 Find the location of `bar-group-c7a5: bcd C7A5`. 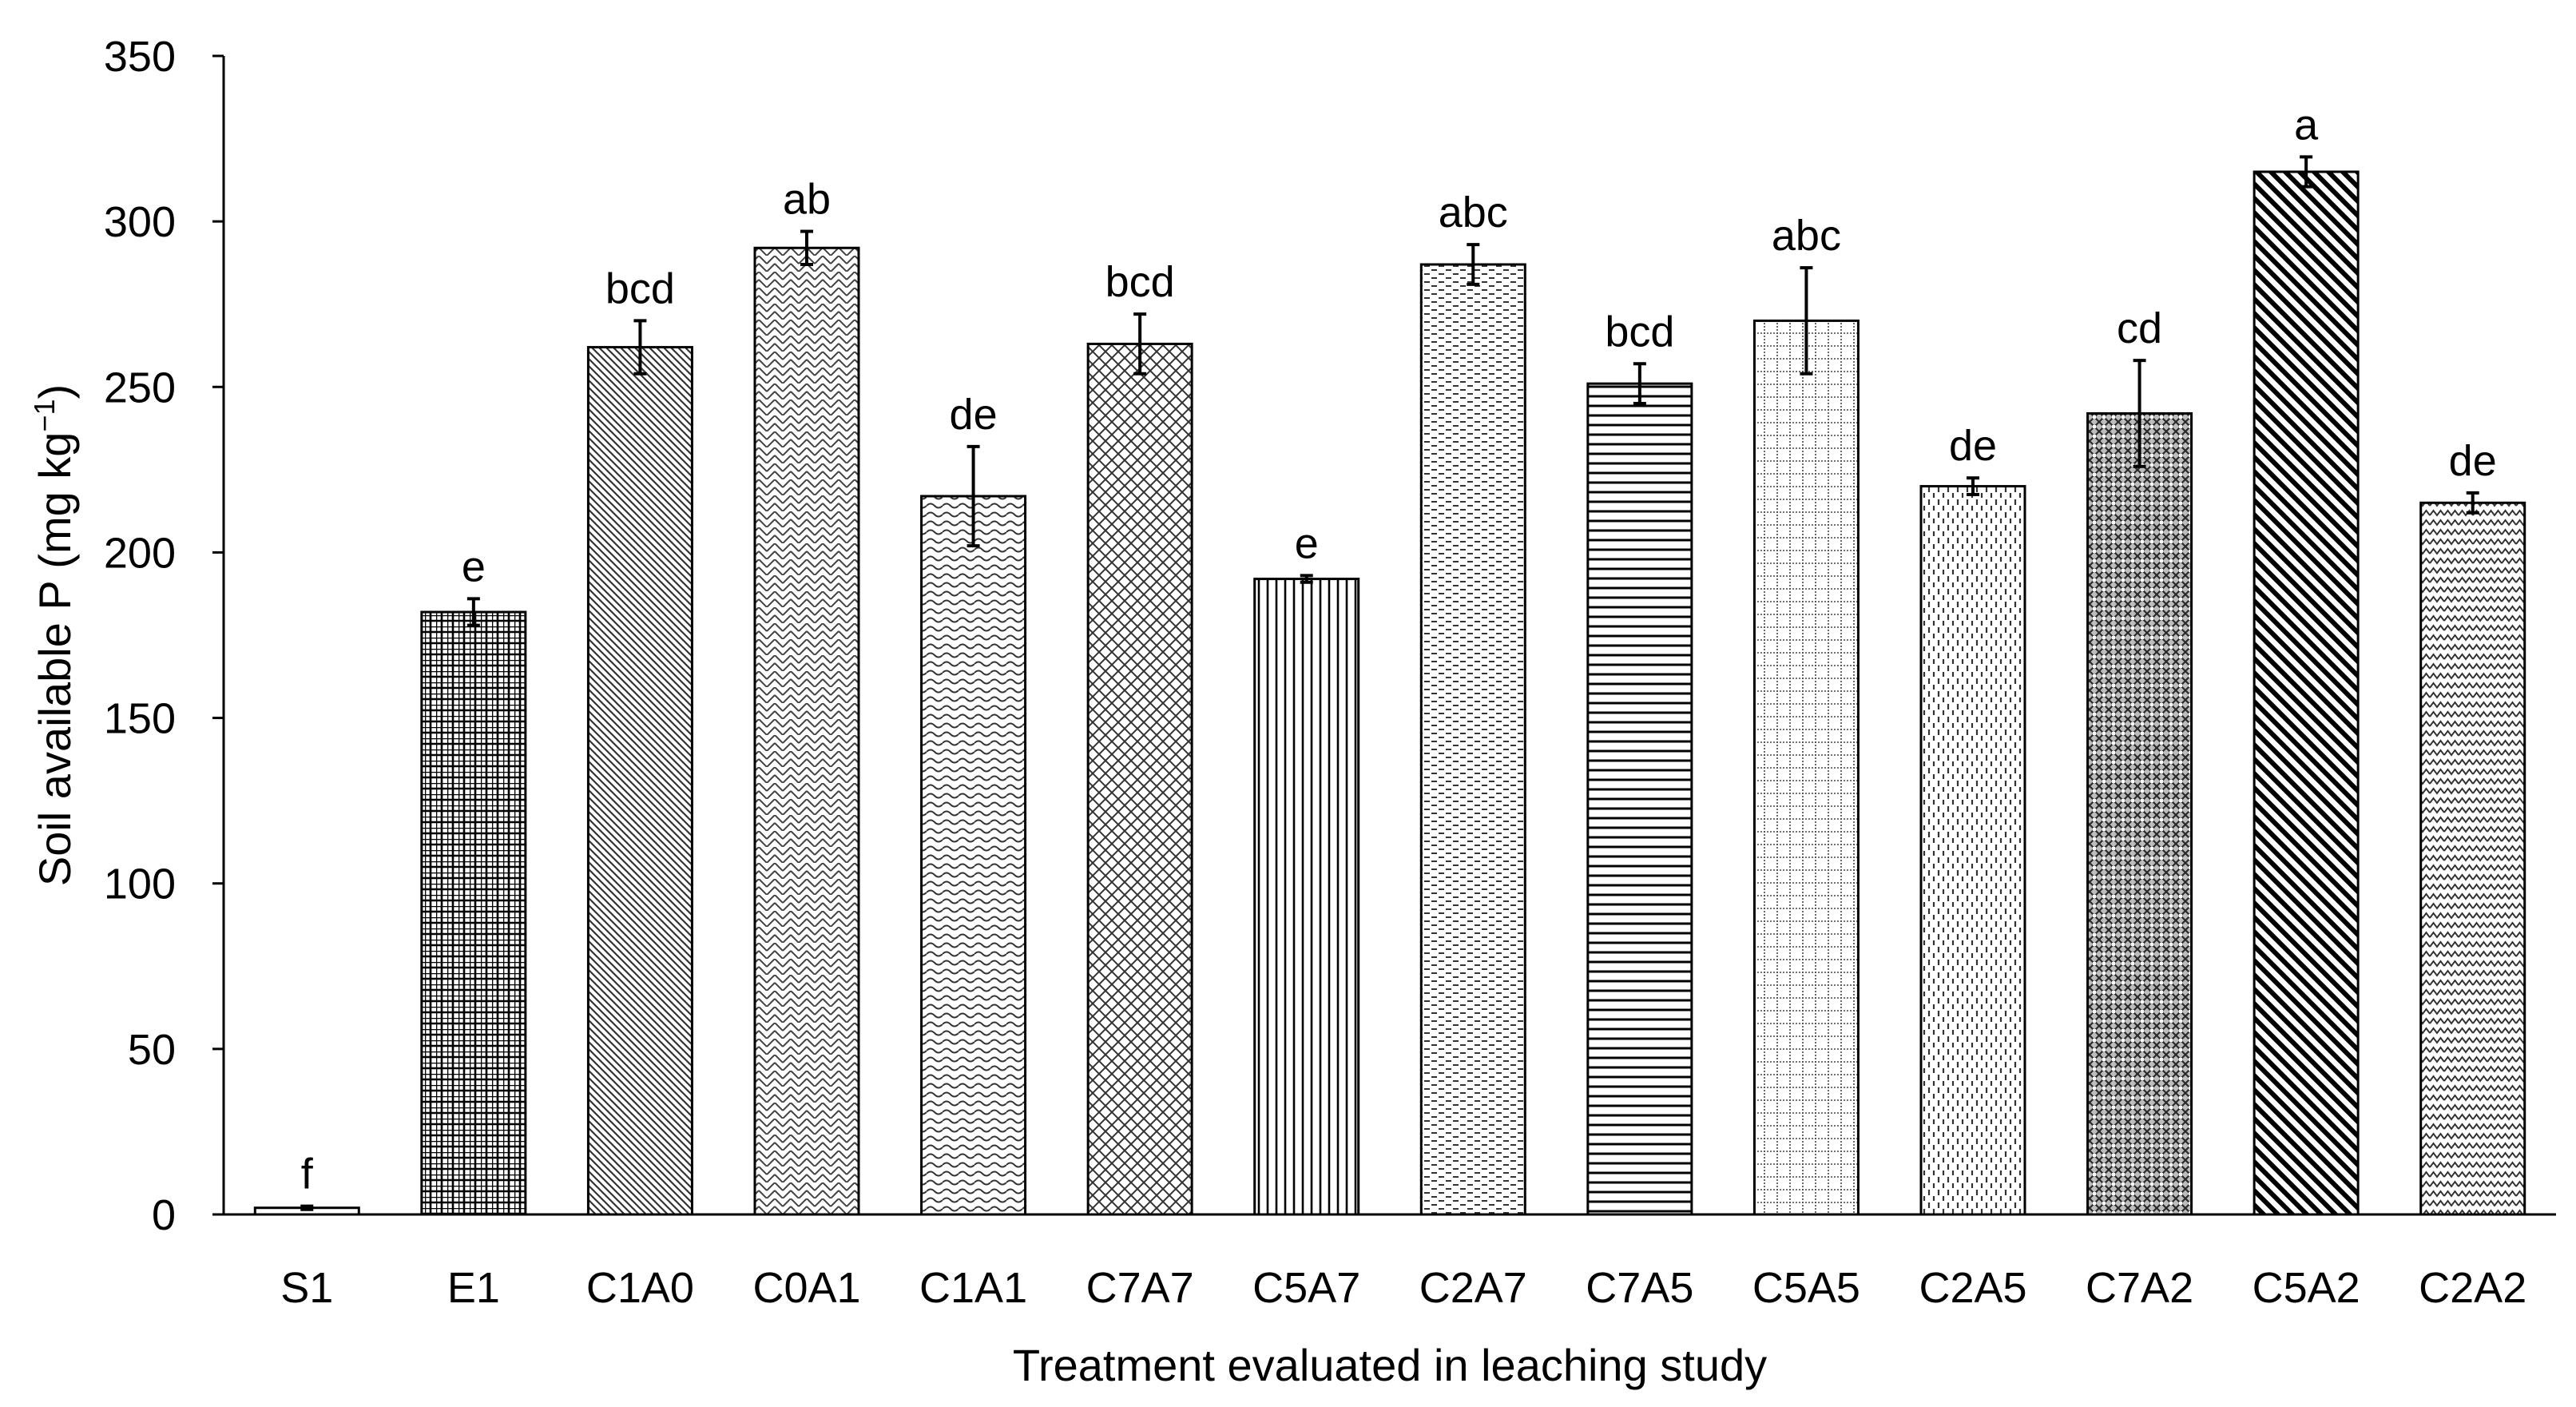

bar-group-c7a5: bcd C7A5 is located at coordinates (1639, 810).